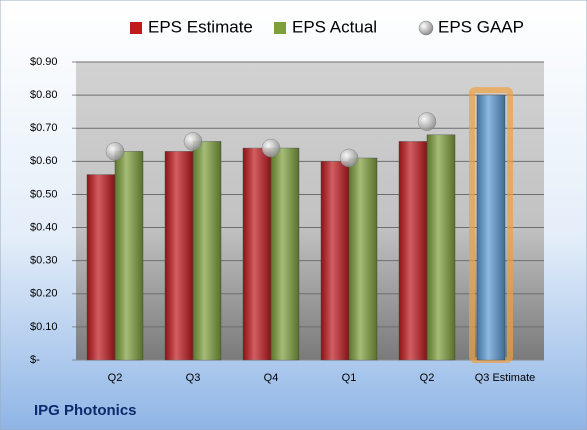 The height and width of the screenshot is (430, 587). Describe the element at coordinates (44, 194) in the screenshot. I see `y-tick-label: $0.50` at that location.